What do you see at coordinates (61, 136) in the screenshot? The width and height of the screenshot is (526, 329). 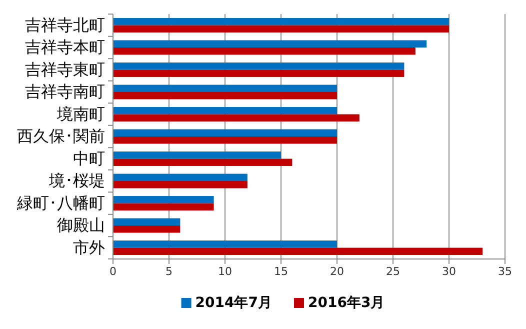 I see `y-tick-label: 西久保･関前` at bounding box center [61, 136].